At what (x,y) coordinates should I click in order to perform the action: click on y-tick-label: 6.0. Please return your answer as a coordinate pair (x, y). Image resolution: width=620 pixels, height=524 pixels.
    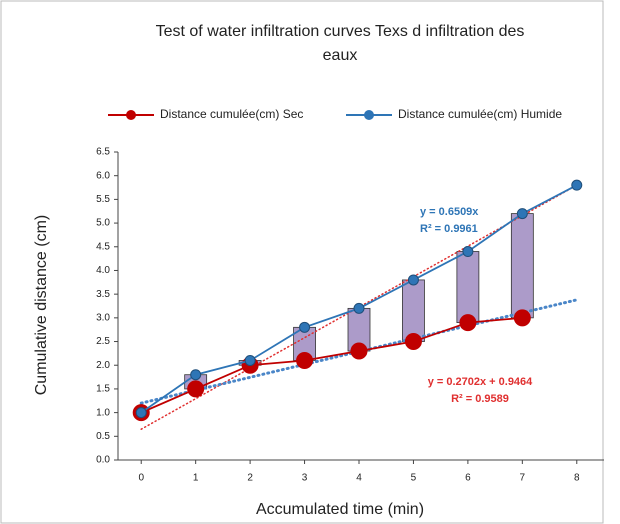
    Looking at the image, I should click on (103, 175).